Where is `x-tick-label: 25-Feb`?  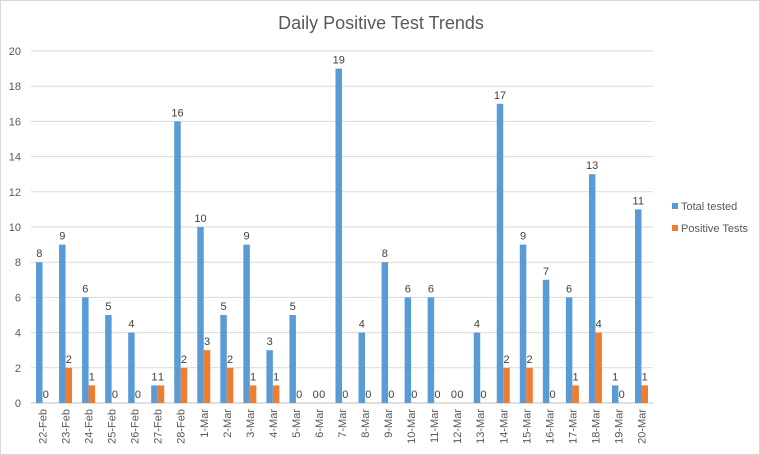
x-tick-label: 25-Feb is located at coordinates (113, 426).